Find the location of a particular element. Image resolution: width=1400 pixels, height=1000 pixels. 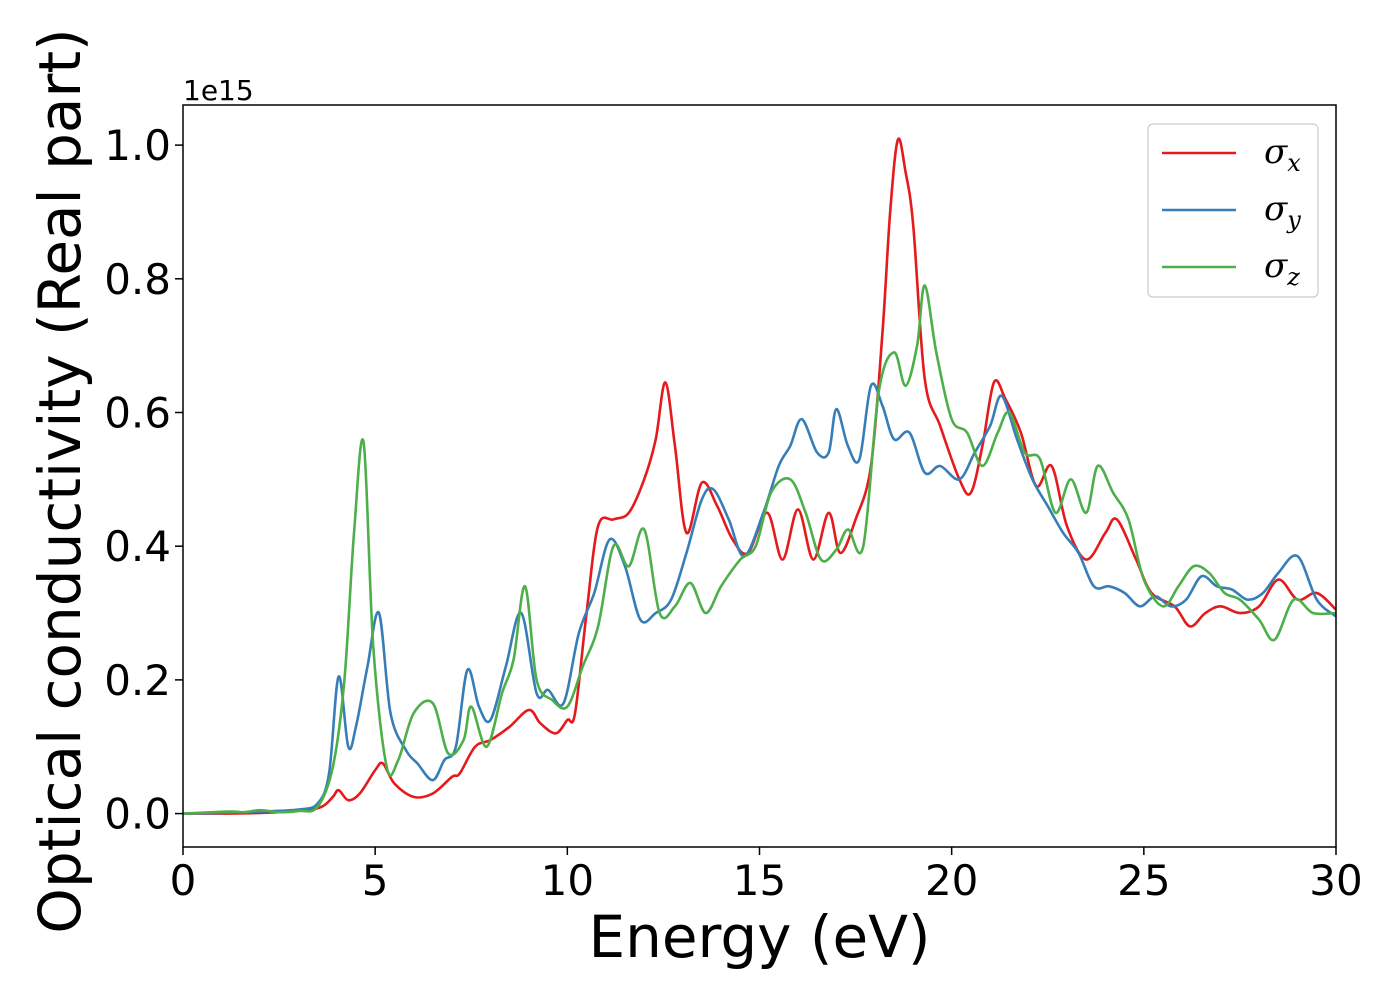

y-tick-label: 0.6 is located at coordinates (137, 412).